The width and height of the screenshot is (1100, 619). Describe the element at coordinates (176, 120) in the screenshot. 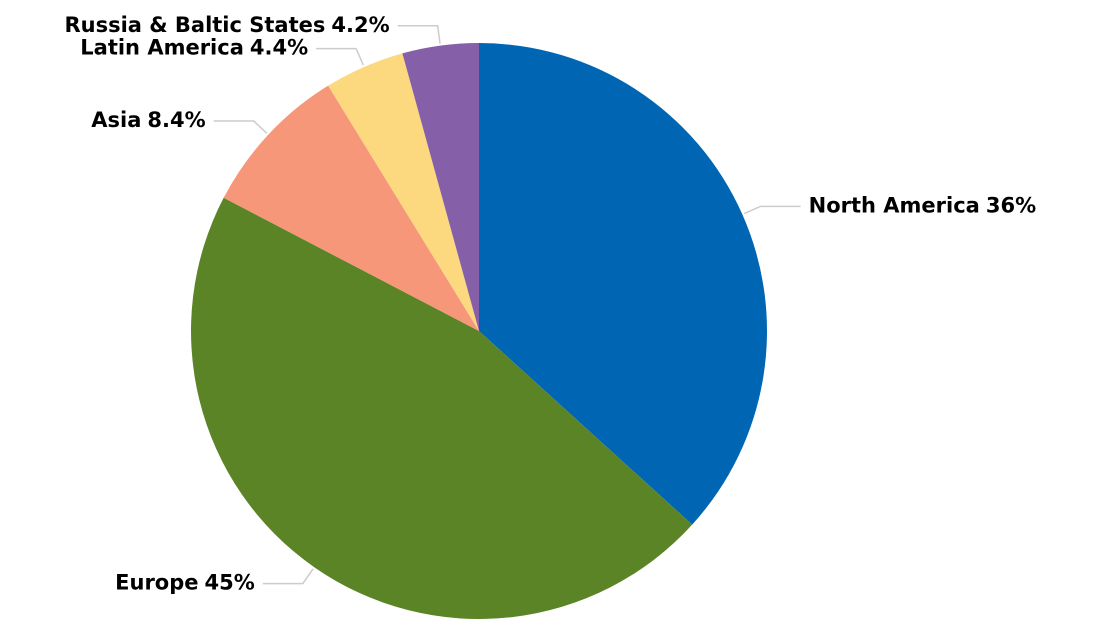

I see `value-label: 8.4%` at that location.